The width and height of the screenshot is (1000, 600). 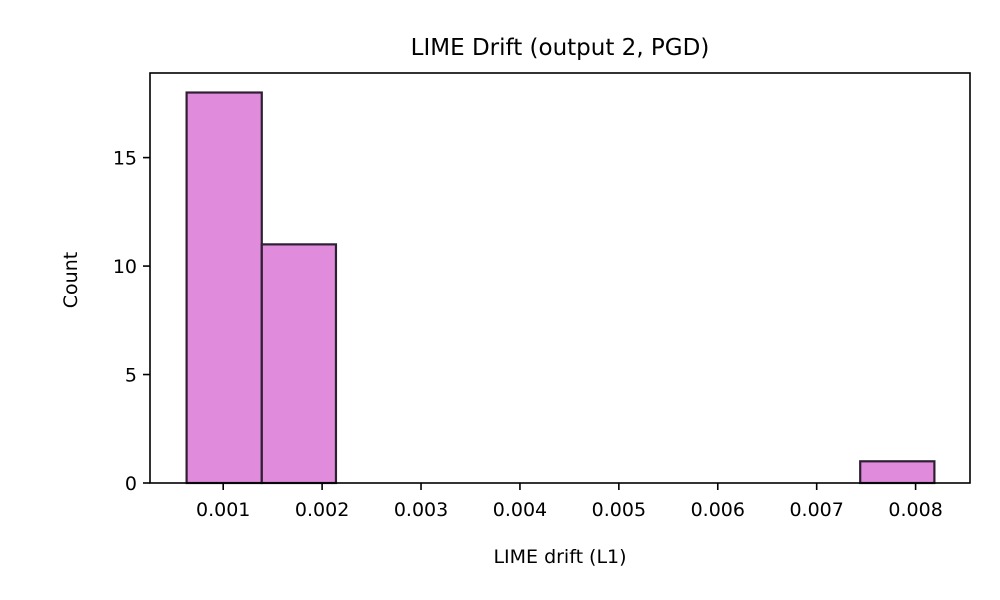 What do you see at coordinates (560, 48) in the screenshot?
I see `chart-title: LIME Drift (output 2, PGD)` at bounding box center [560, 48].